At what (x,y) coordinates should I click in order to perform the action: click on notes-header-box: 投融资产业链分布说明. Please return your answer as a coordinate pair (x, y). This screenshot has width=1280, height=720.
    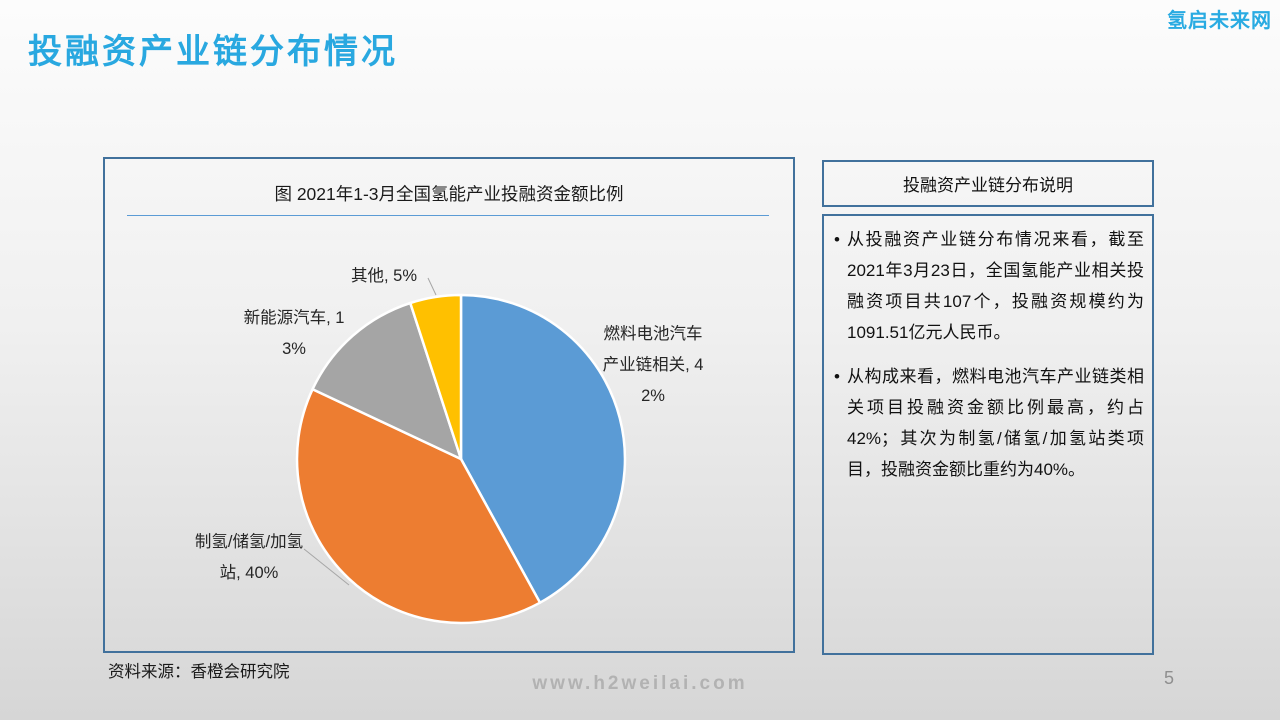
    Looking at the image, I should click on (988, 183).